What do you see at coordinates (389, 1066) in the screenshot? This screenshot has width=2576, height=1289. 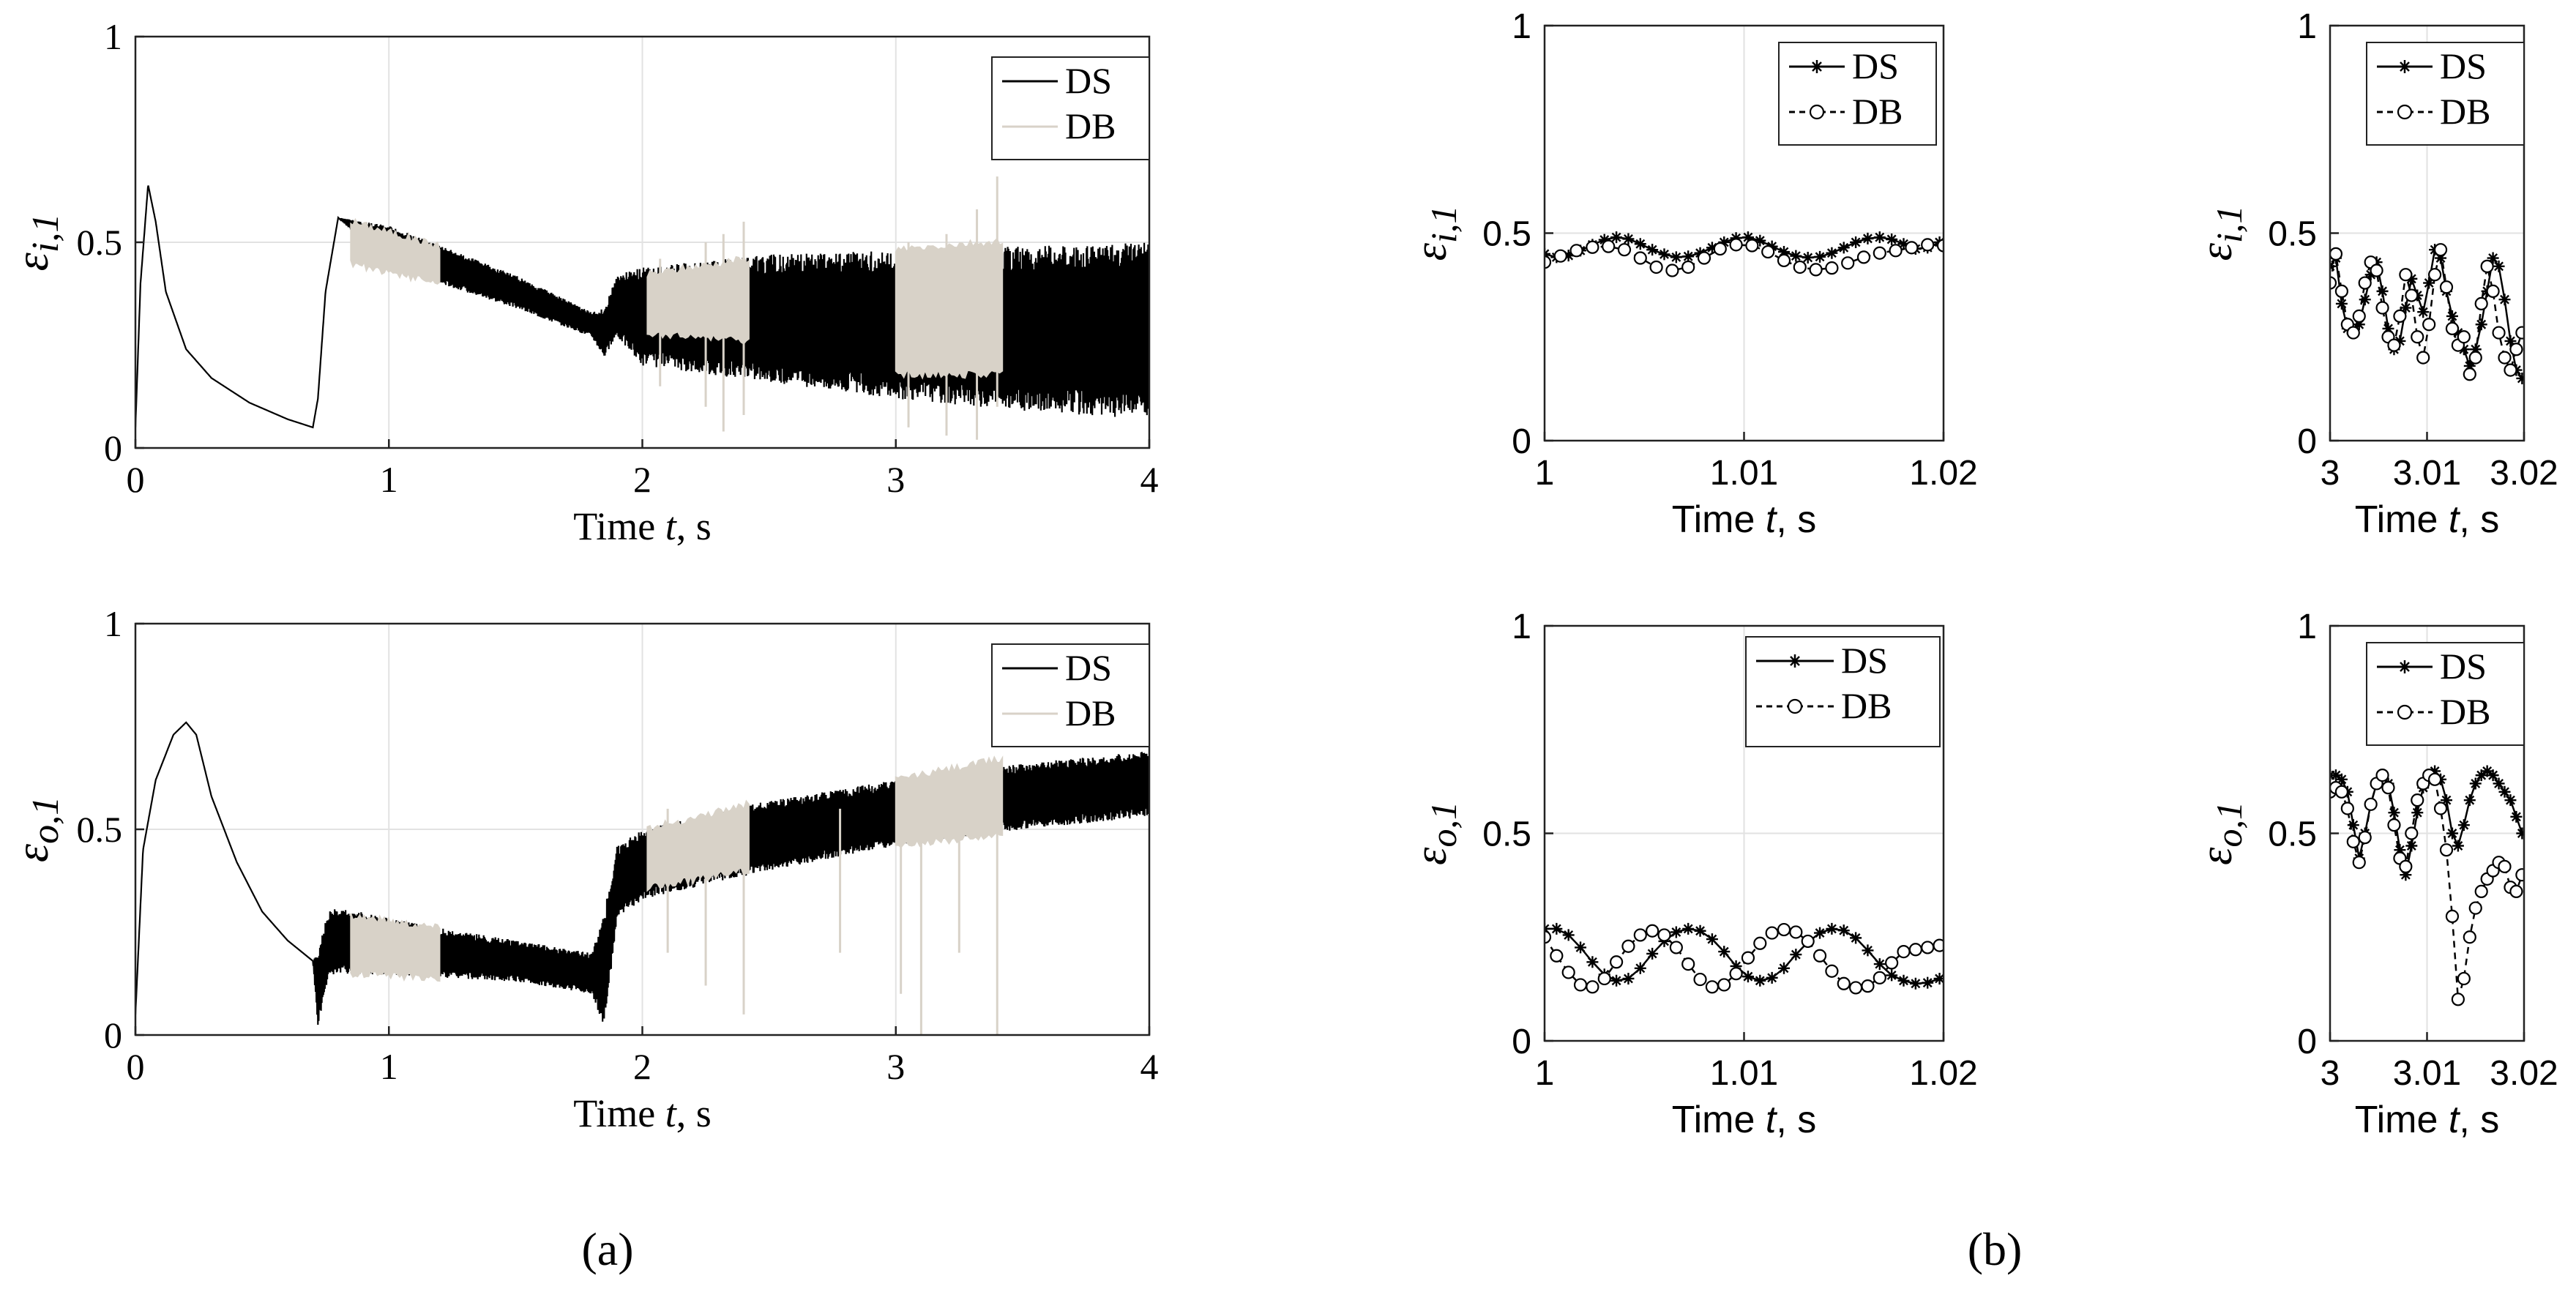 I see `x-tick-label: 1` at bounding box center [389, 1066].